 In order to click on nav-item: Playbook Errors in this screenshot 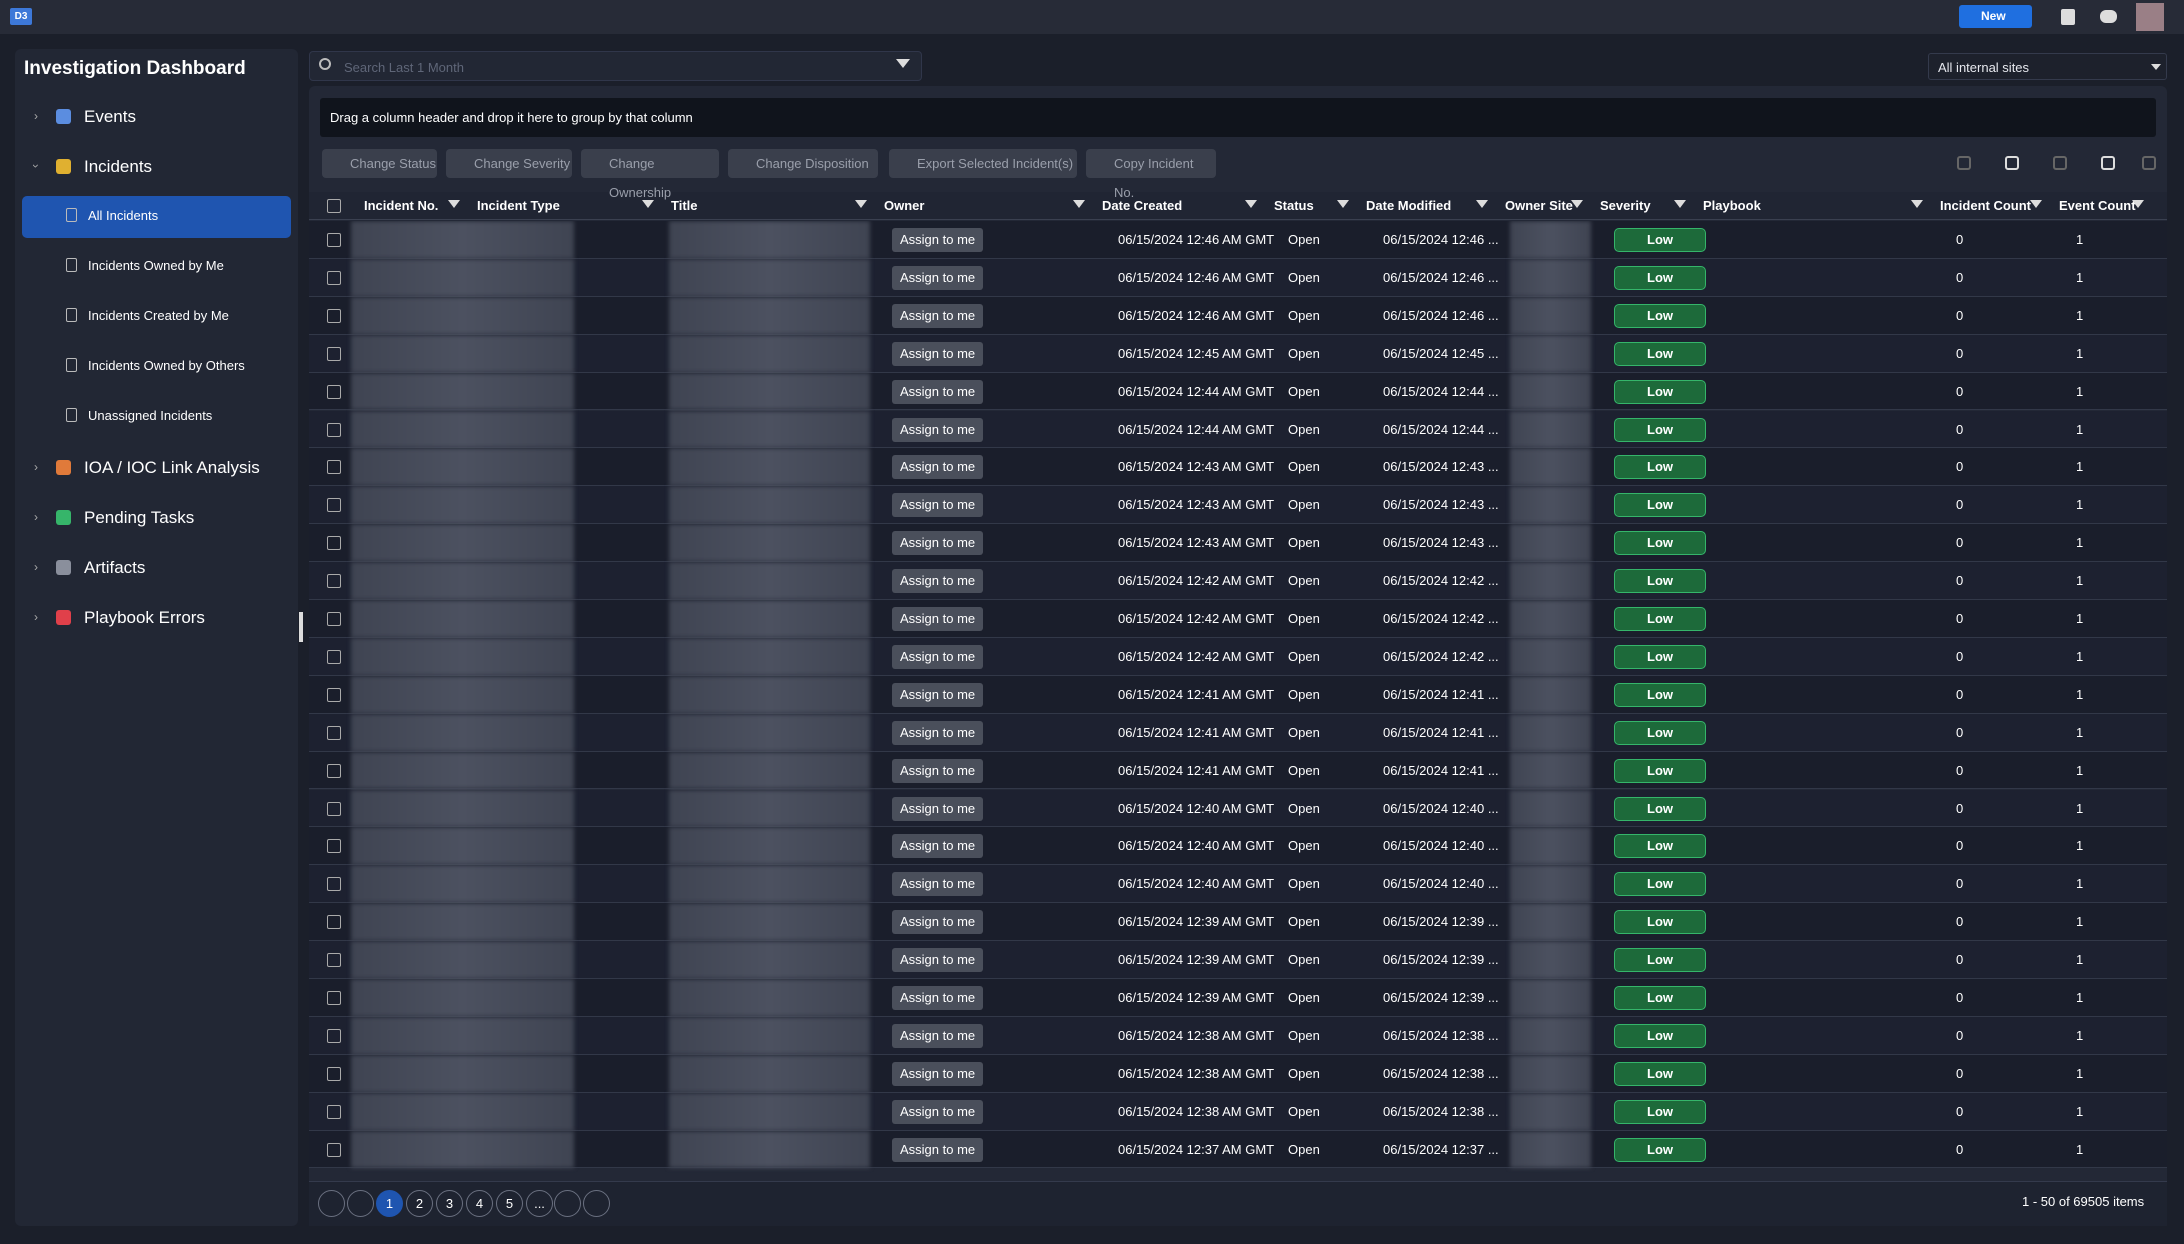, I will do `click(144, 617)`.